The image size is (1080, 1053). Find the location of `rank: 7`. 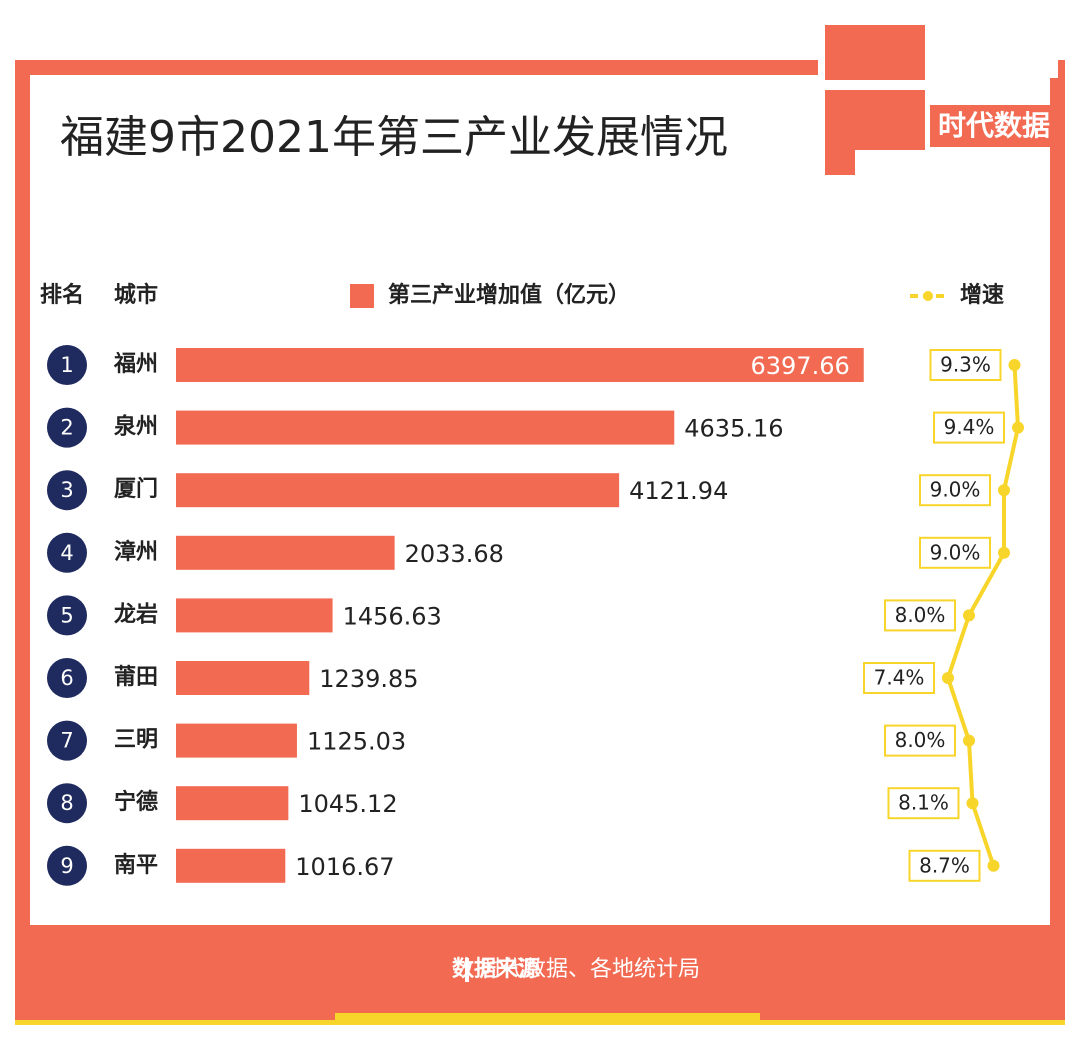

rank: 7 is located at coordinates (66, 741).